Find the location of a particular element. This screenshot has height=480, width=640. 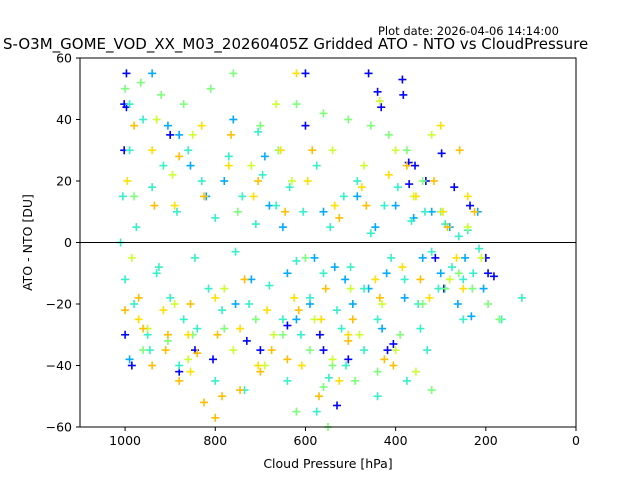

x-tick-label: 200 is located at coordinates (486, 440).